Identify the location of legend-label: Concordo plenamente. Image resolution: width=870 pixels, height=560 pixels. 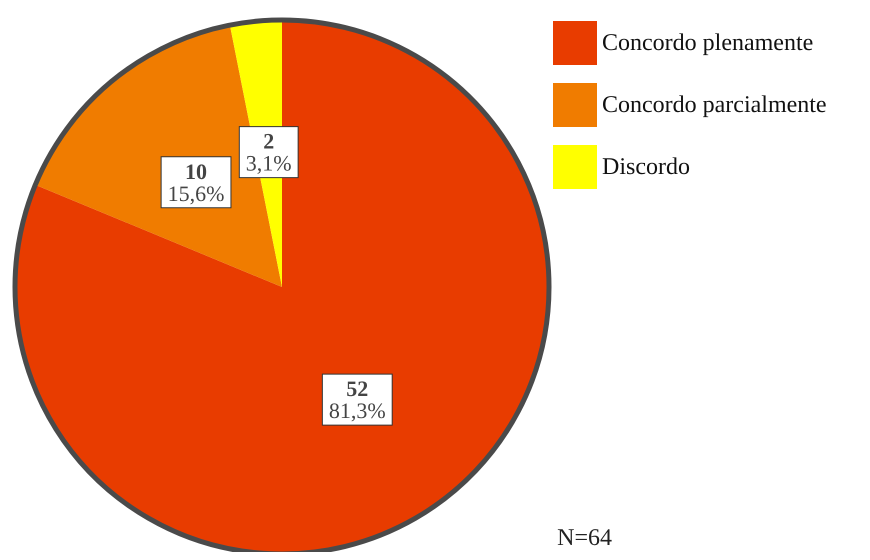
(708, 43).